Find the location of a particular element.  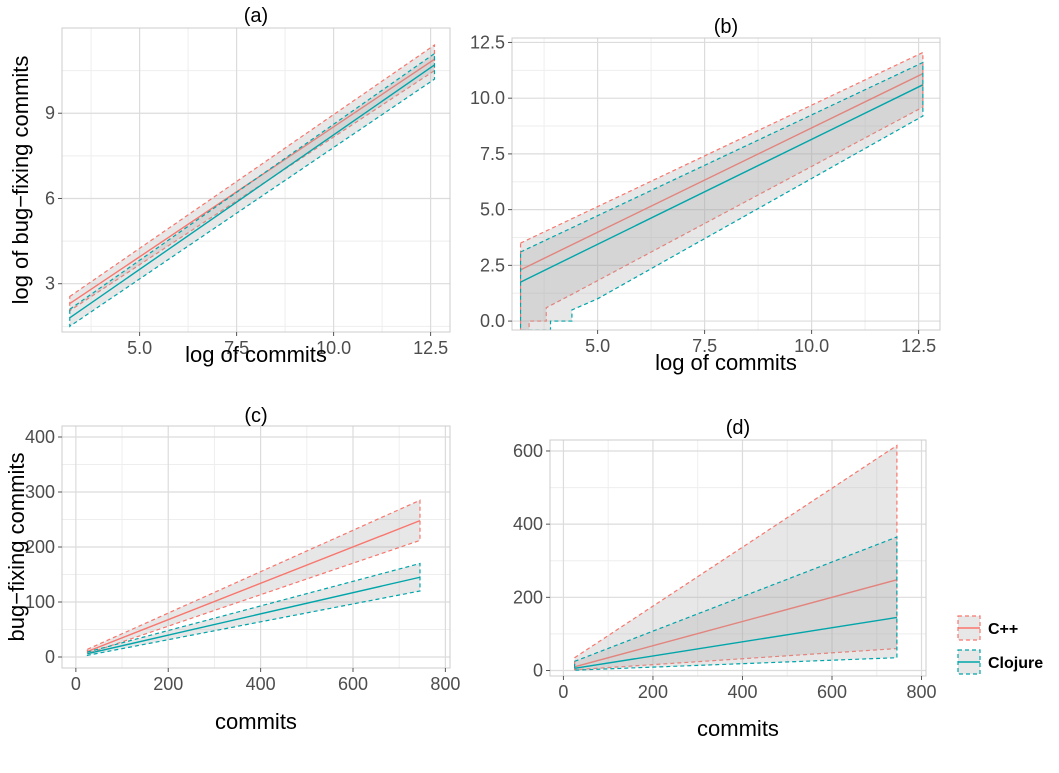

y-tick-label: 300 is located at coordinates (40, 492).